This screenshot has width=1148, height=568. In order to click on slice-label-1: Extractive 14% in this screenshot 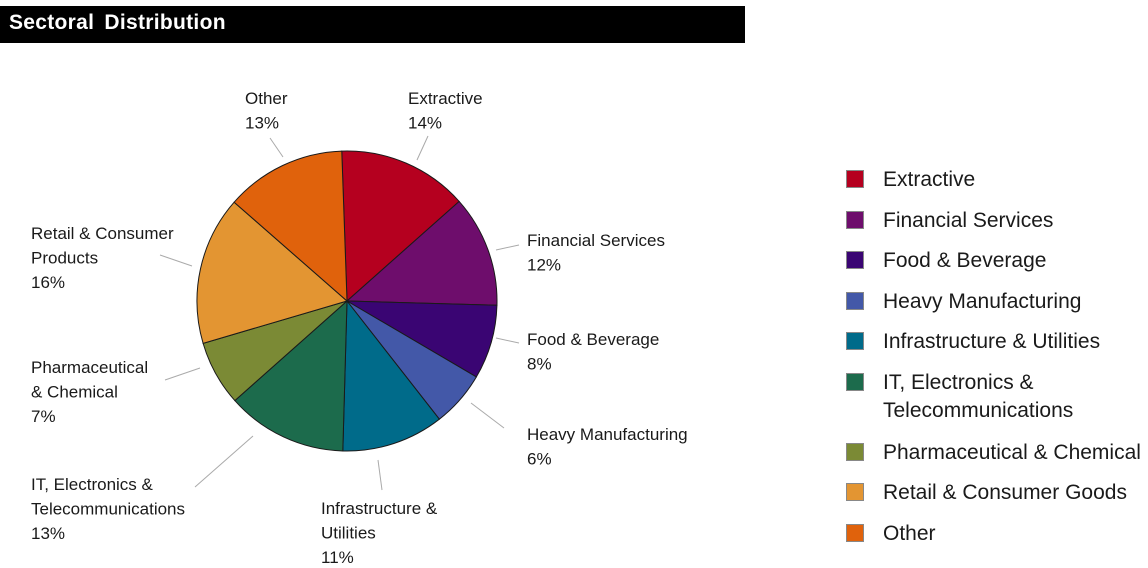, I will do `click(445, 111)`.